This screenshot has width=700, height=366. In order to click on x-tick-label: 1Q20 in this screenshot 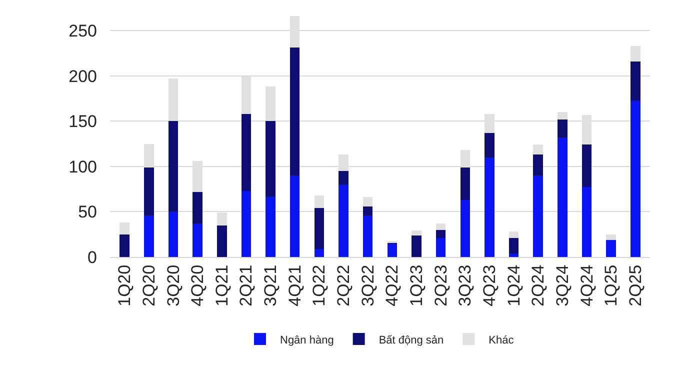, I will do `click(124, 285)`.